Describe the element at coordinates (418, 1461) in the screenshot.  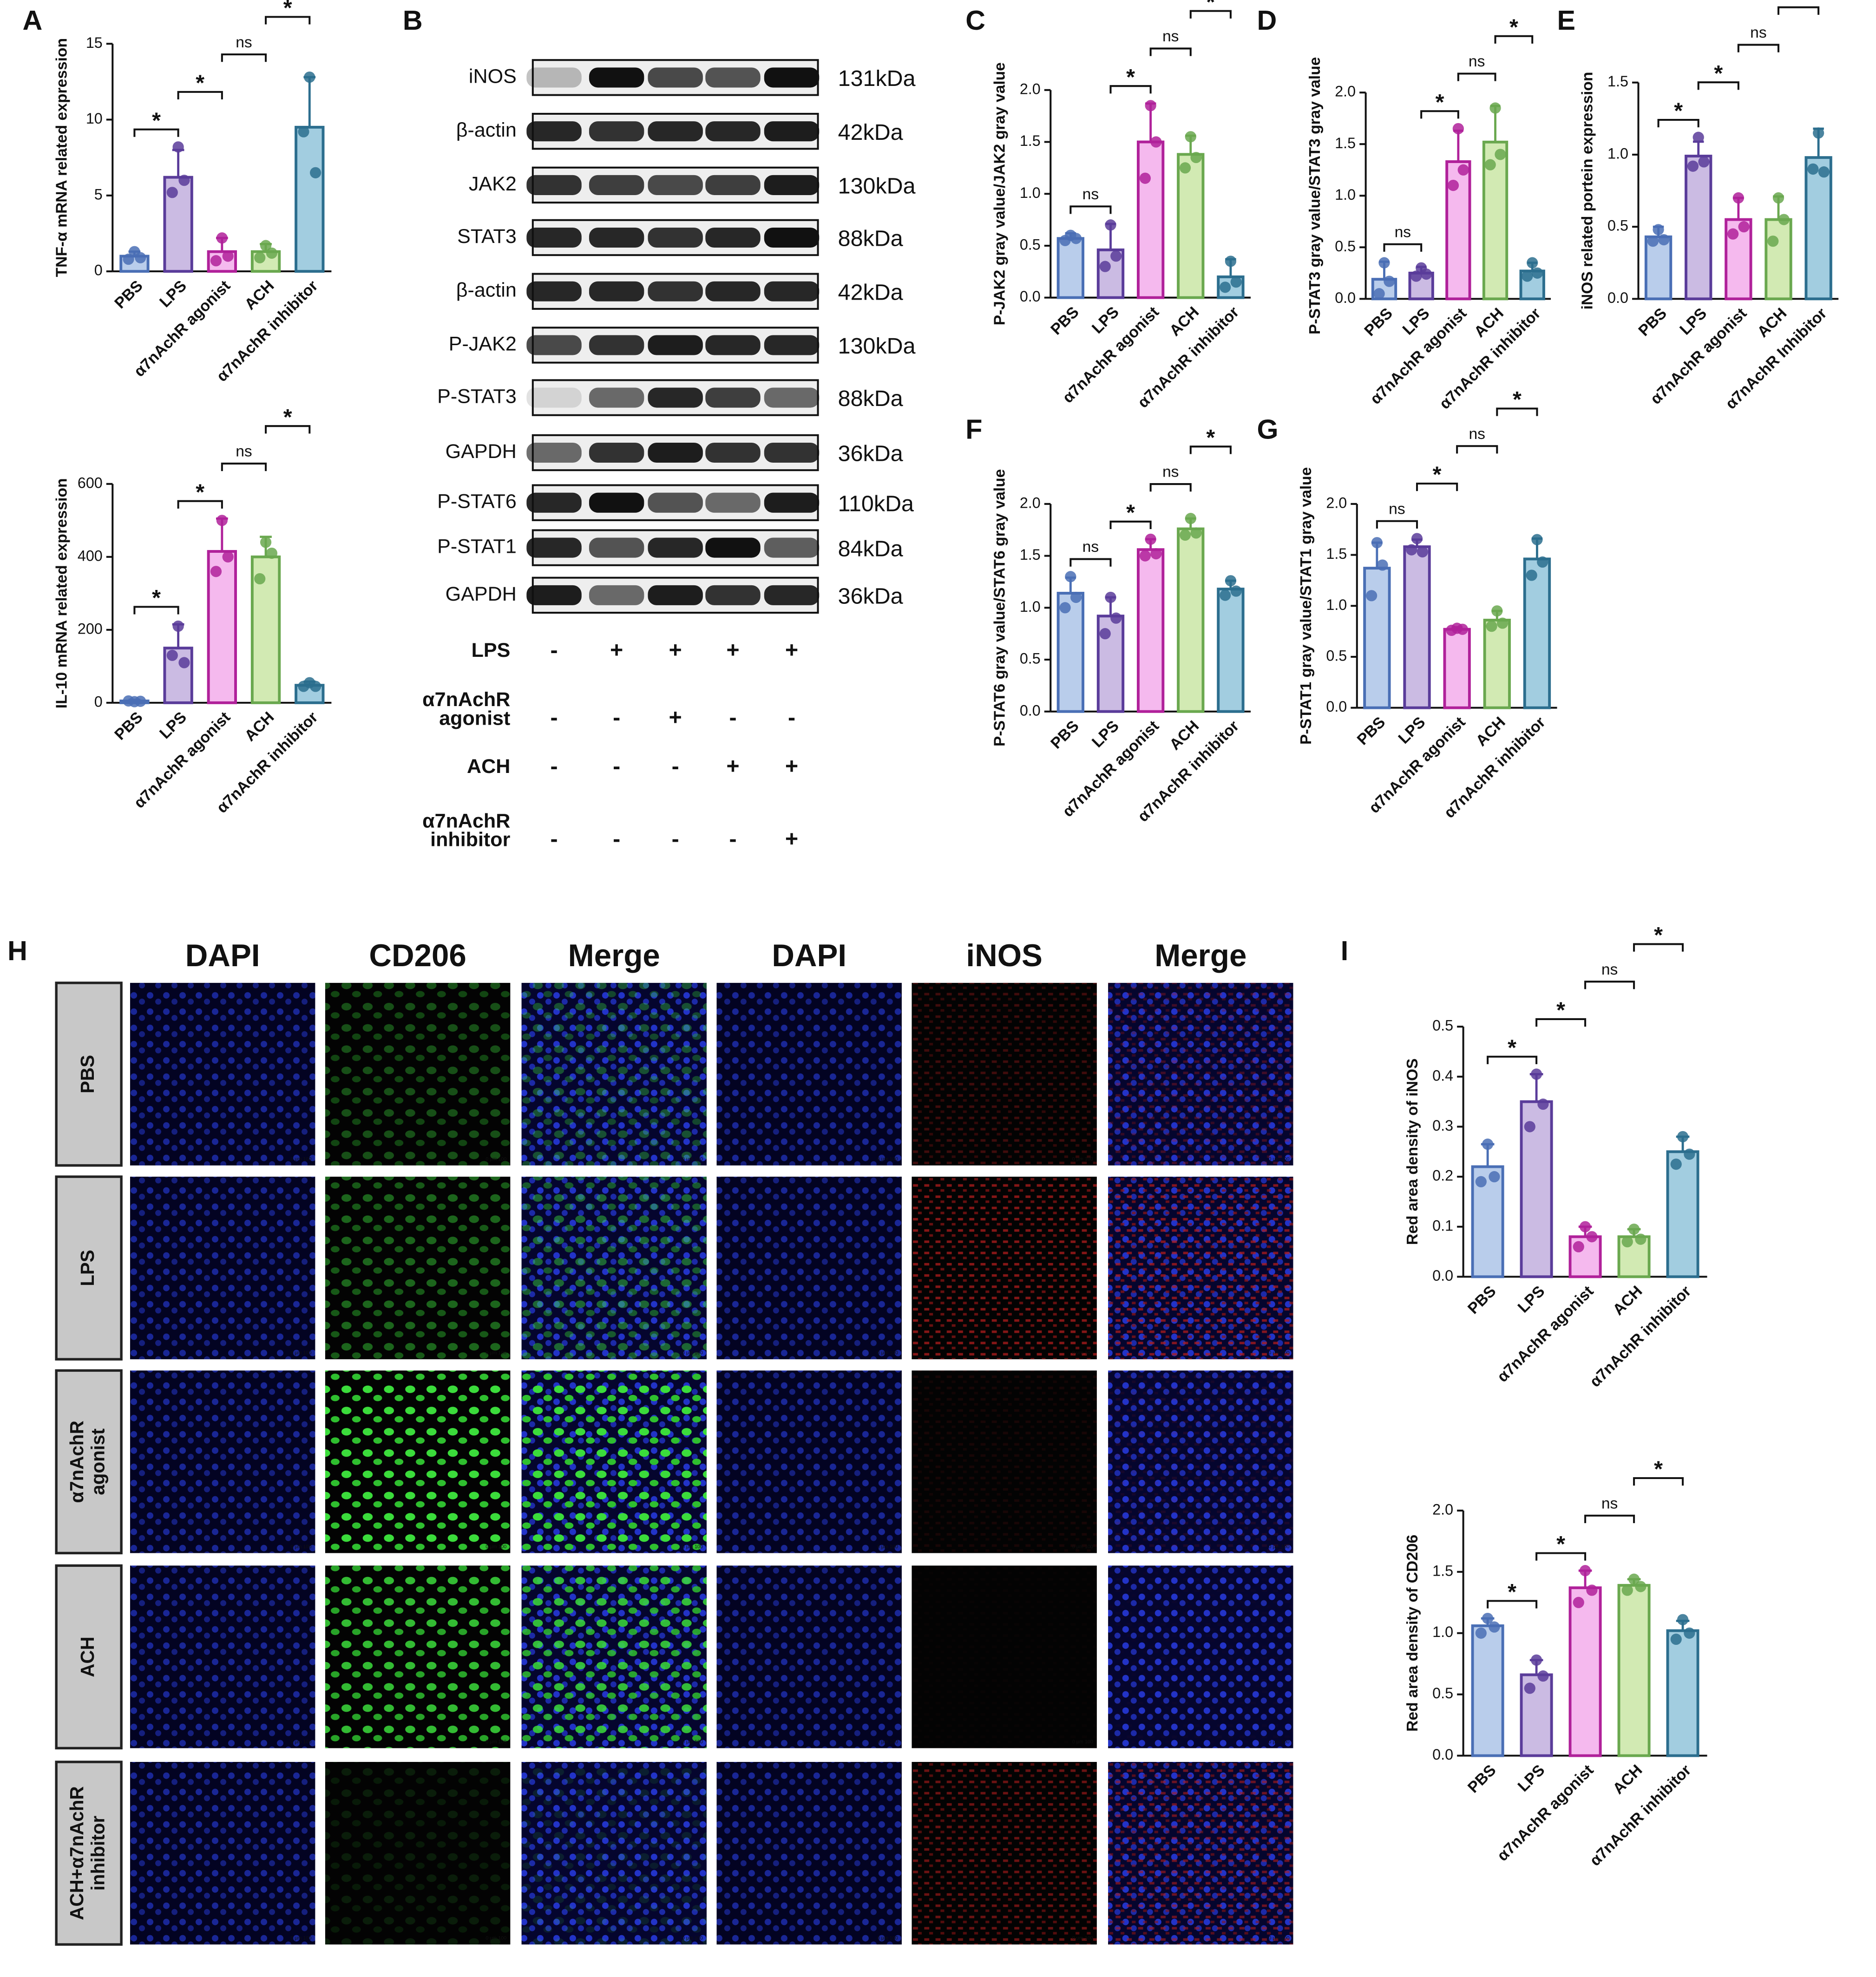
I see `micrograph-green` at that location.